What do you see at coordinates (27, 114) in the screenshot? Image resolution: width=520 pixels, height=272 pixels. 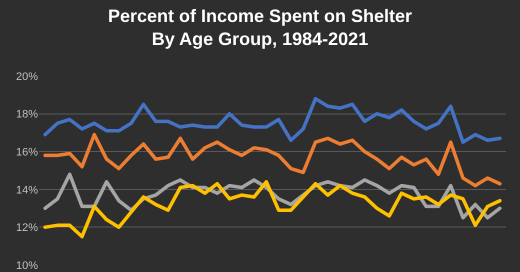 I see `y-tick-label: 18%` at bounding box center [27, 114].